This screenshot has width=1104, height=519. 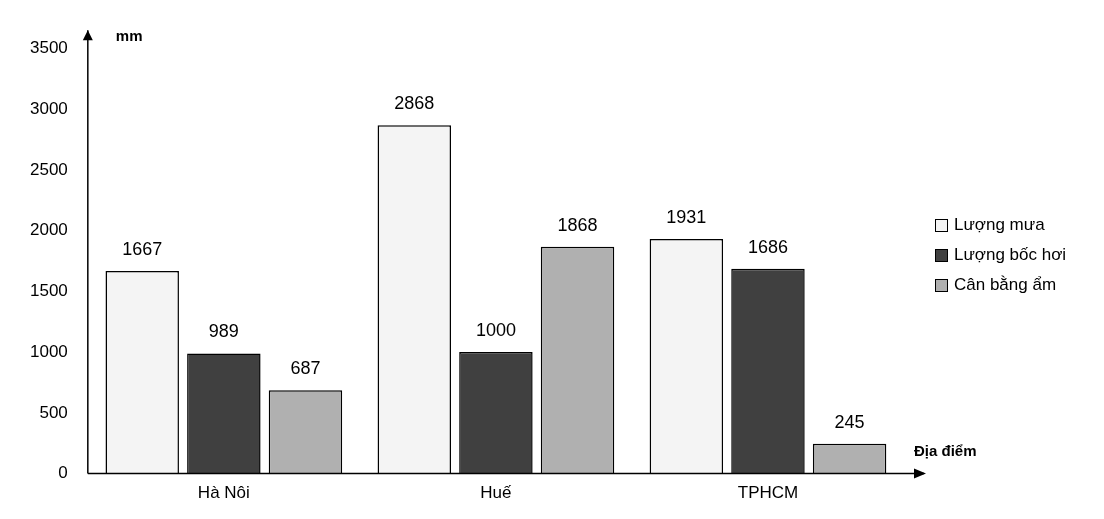 What do you see at coordinates (63, 473) in the screenshot?
I see `y-tick-label: 0` at bounding box center [63, 473].